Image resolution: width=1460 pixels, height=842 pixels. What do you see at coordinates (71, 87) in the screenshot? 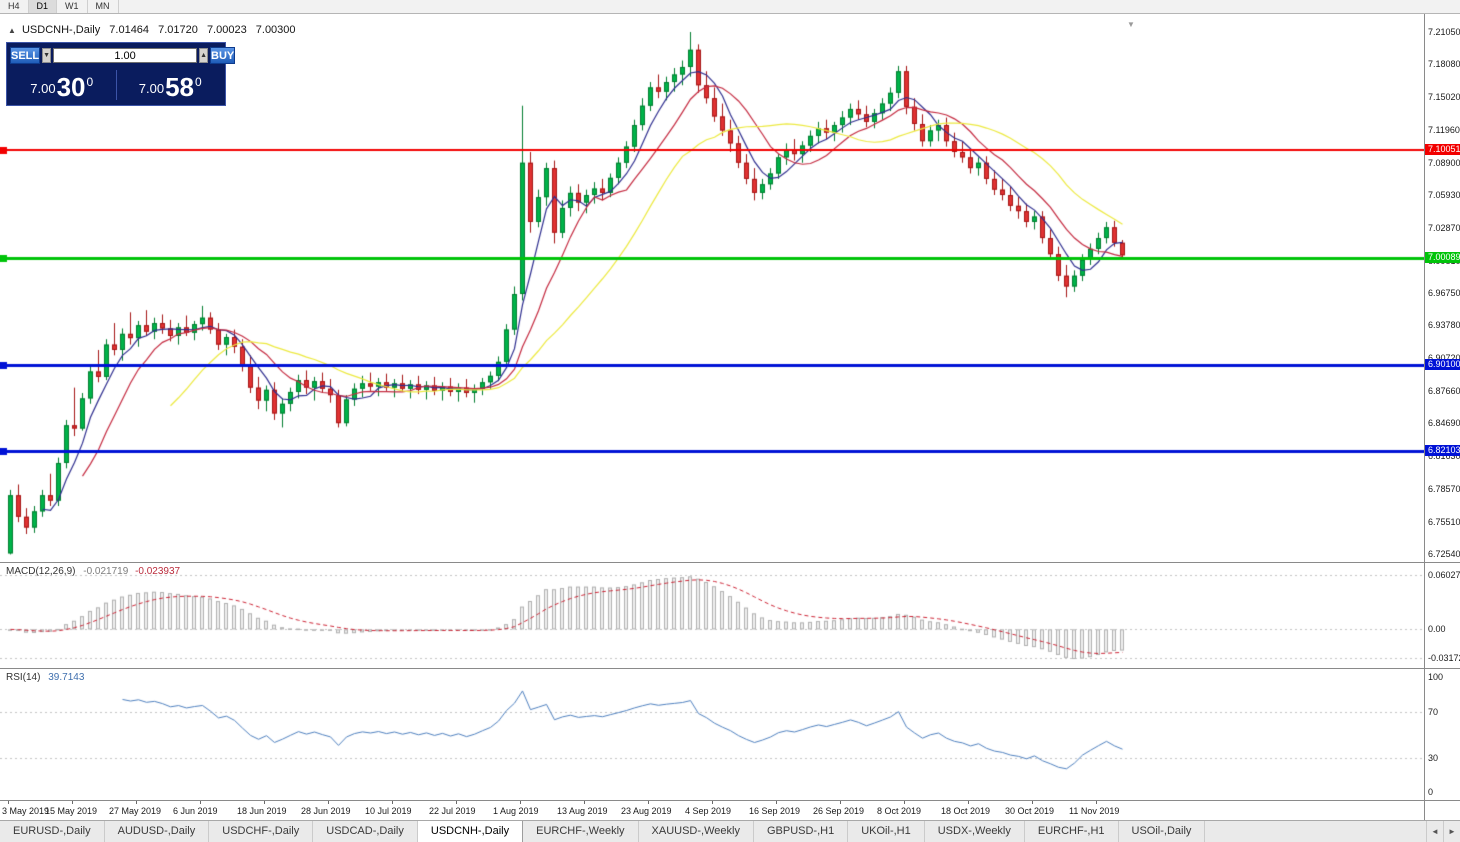
I see `sell-price-pips: 30` at bounding box center [71, 87].